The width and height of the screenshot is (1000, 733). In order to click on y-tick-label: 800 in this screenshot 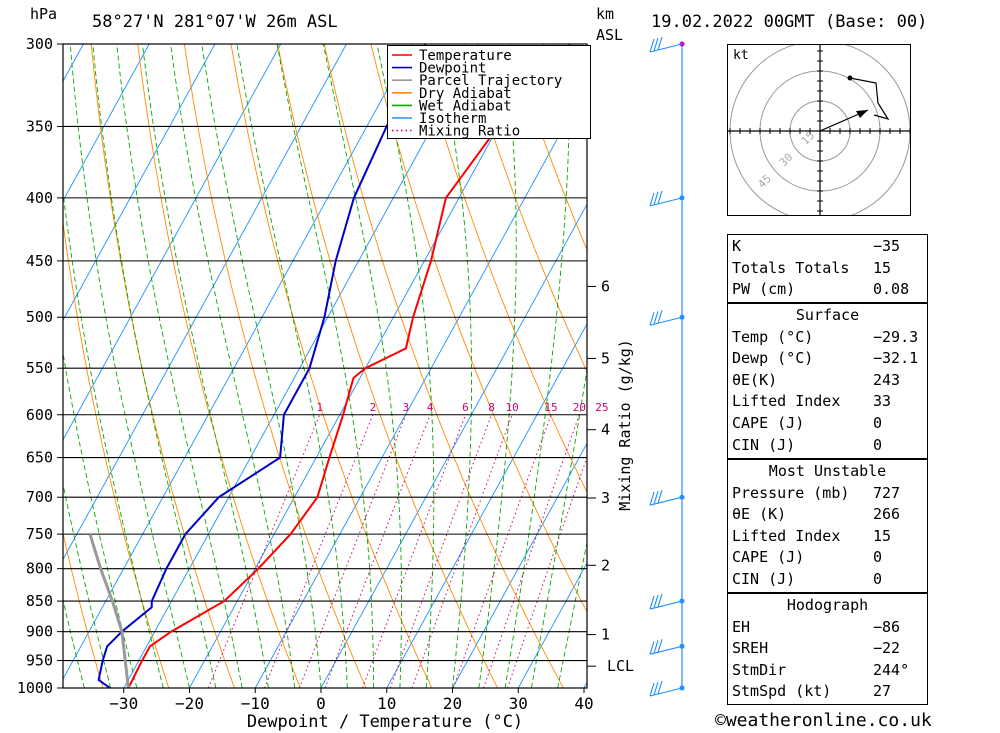, I will do `click(39, 569)`.